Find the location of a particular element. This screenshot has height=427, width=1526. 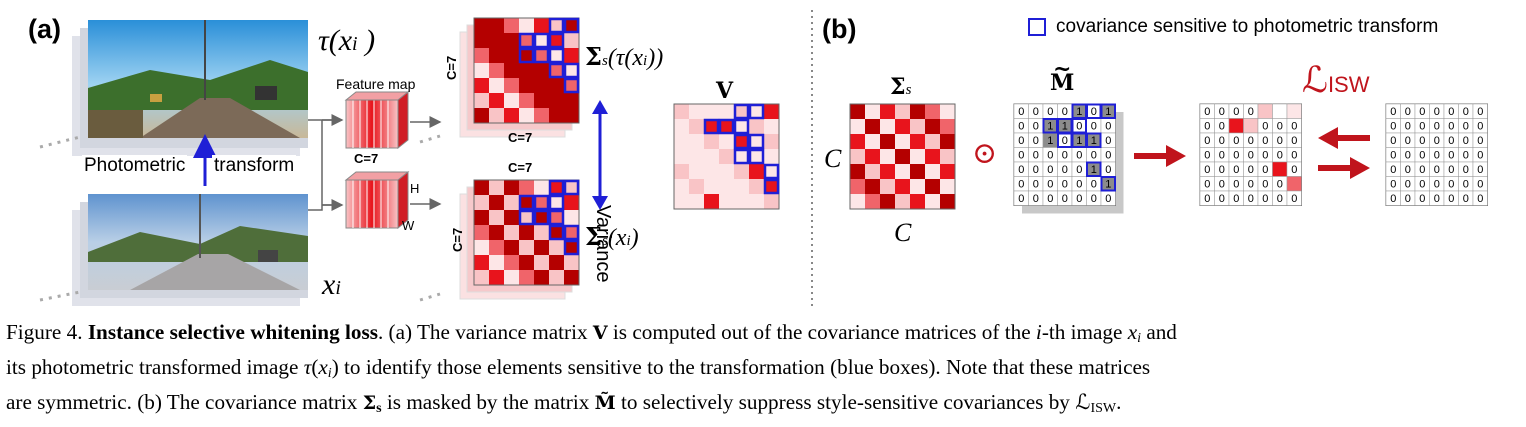

loss-arrow-right is located at coordinates (1344, 168).